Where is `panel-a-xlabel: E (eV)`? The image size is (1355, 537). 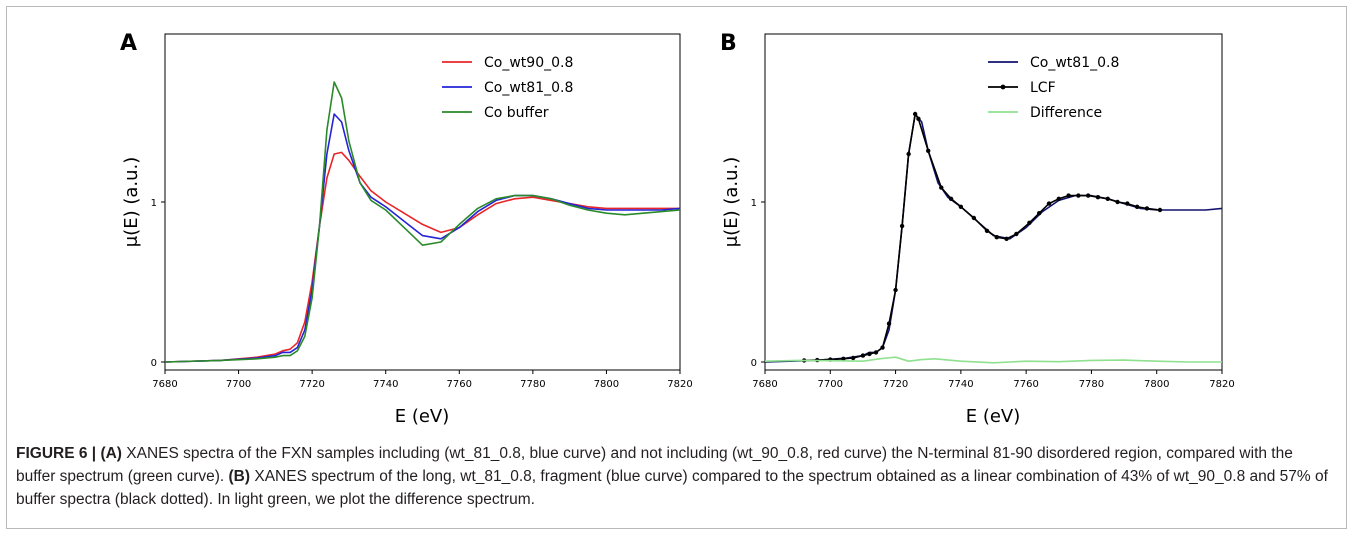
panel-a-xlabel: E (eV) is located at coordinates (422, 416).